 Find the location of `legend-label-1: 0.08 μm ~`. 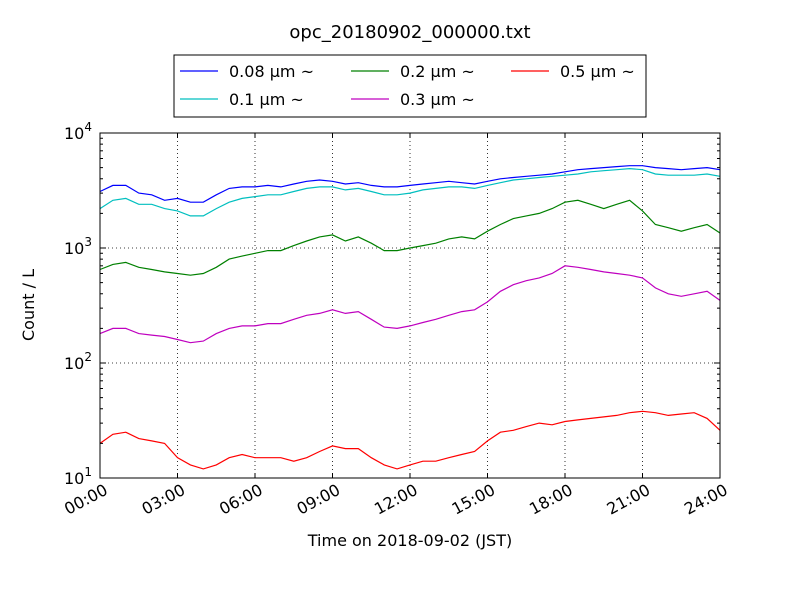

legend-label-1: 0.08 μm ~ is located at coordinates (271, 71).